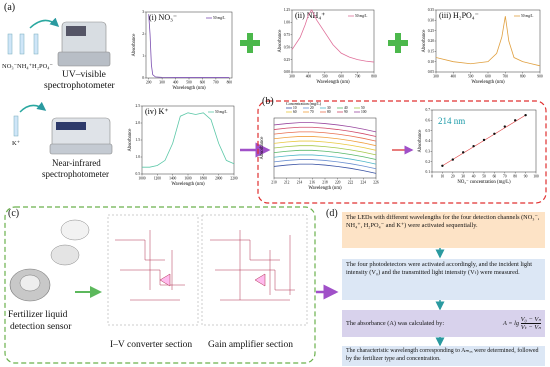  What do you see at coordinates (526, 177) in the screenshot?
I see `x-tick-label: 90` at bounding box center [526, 177].